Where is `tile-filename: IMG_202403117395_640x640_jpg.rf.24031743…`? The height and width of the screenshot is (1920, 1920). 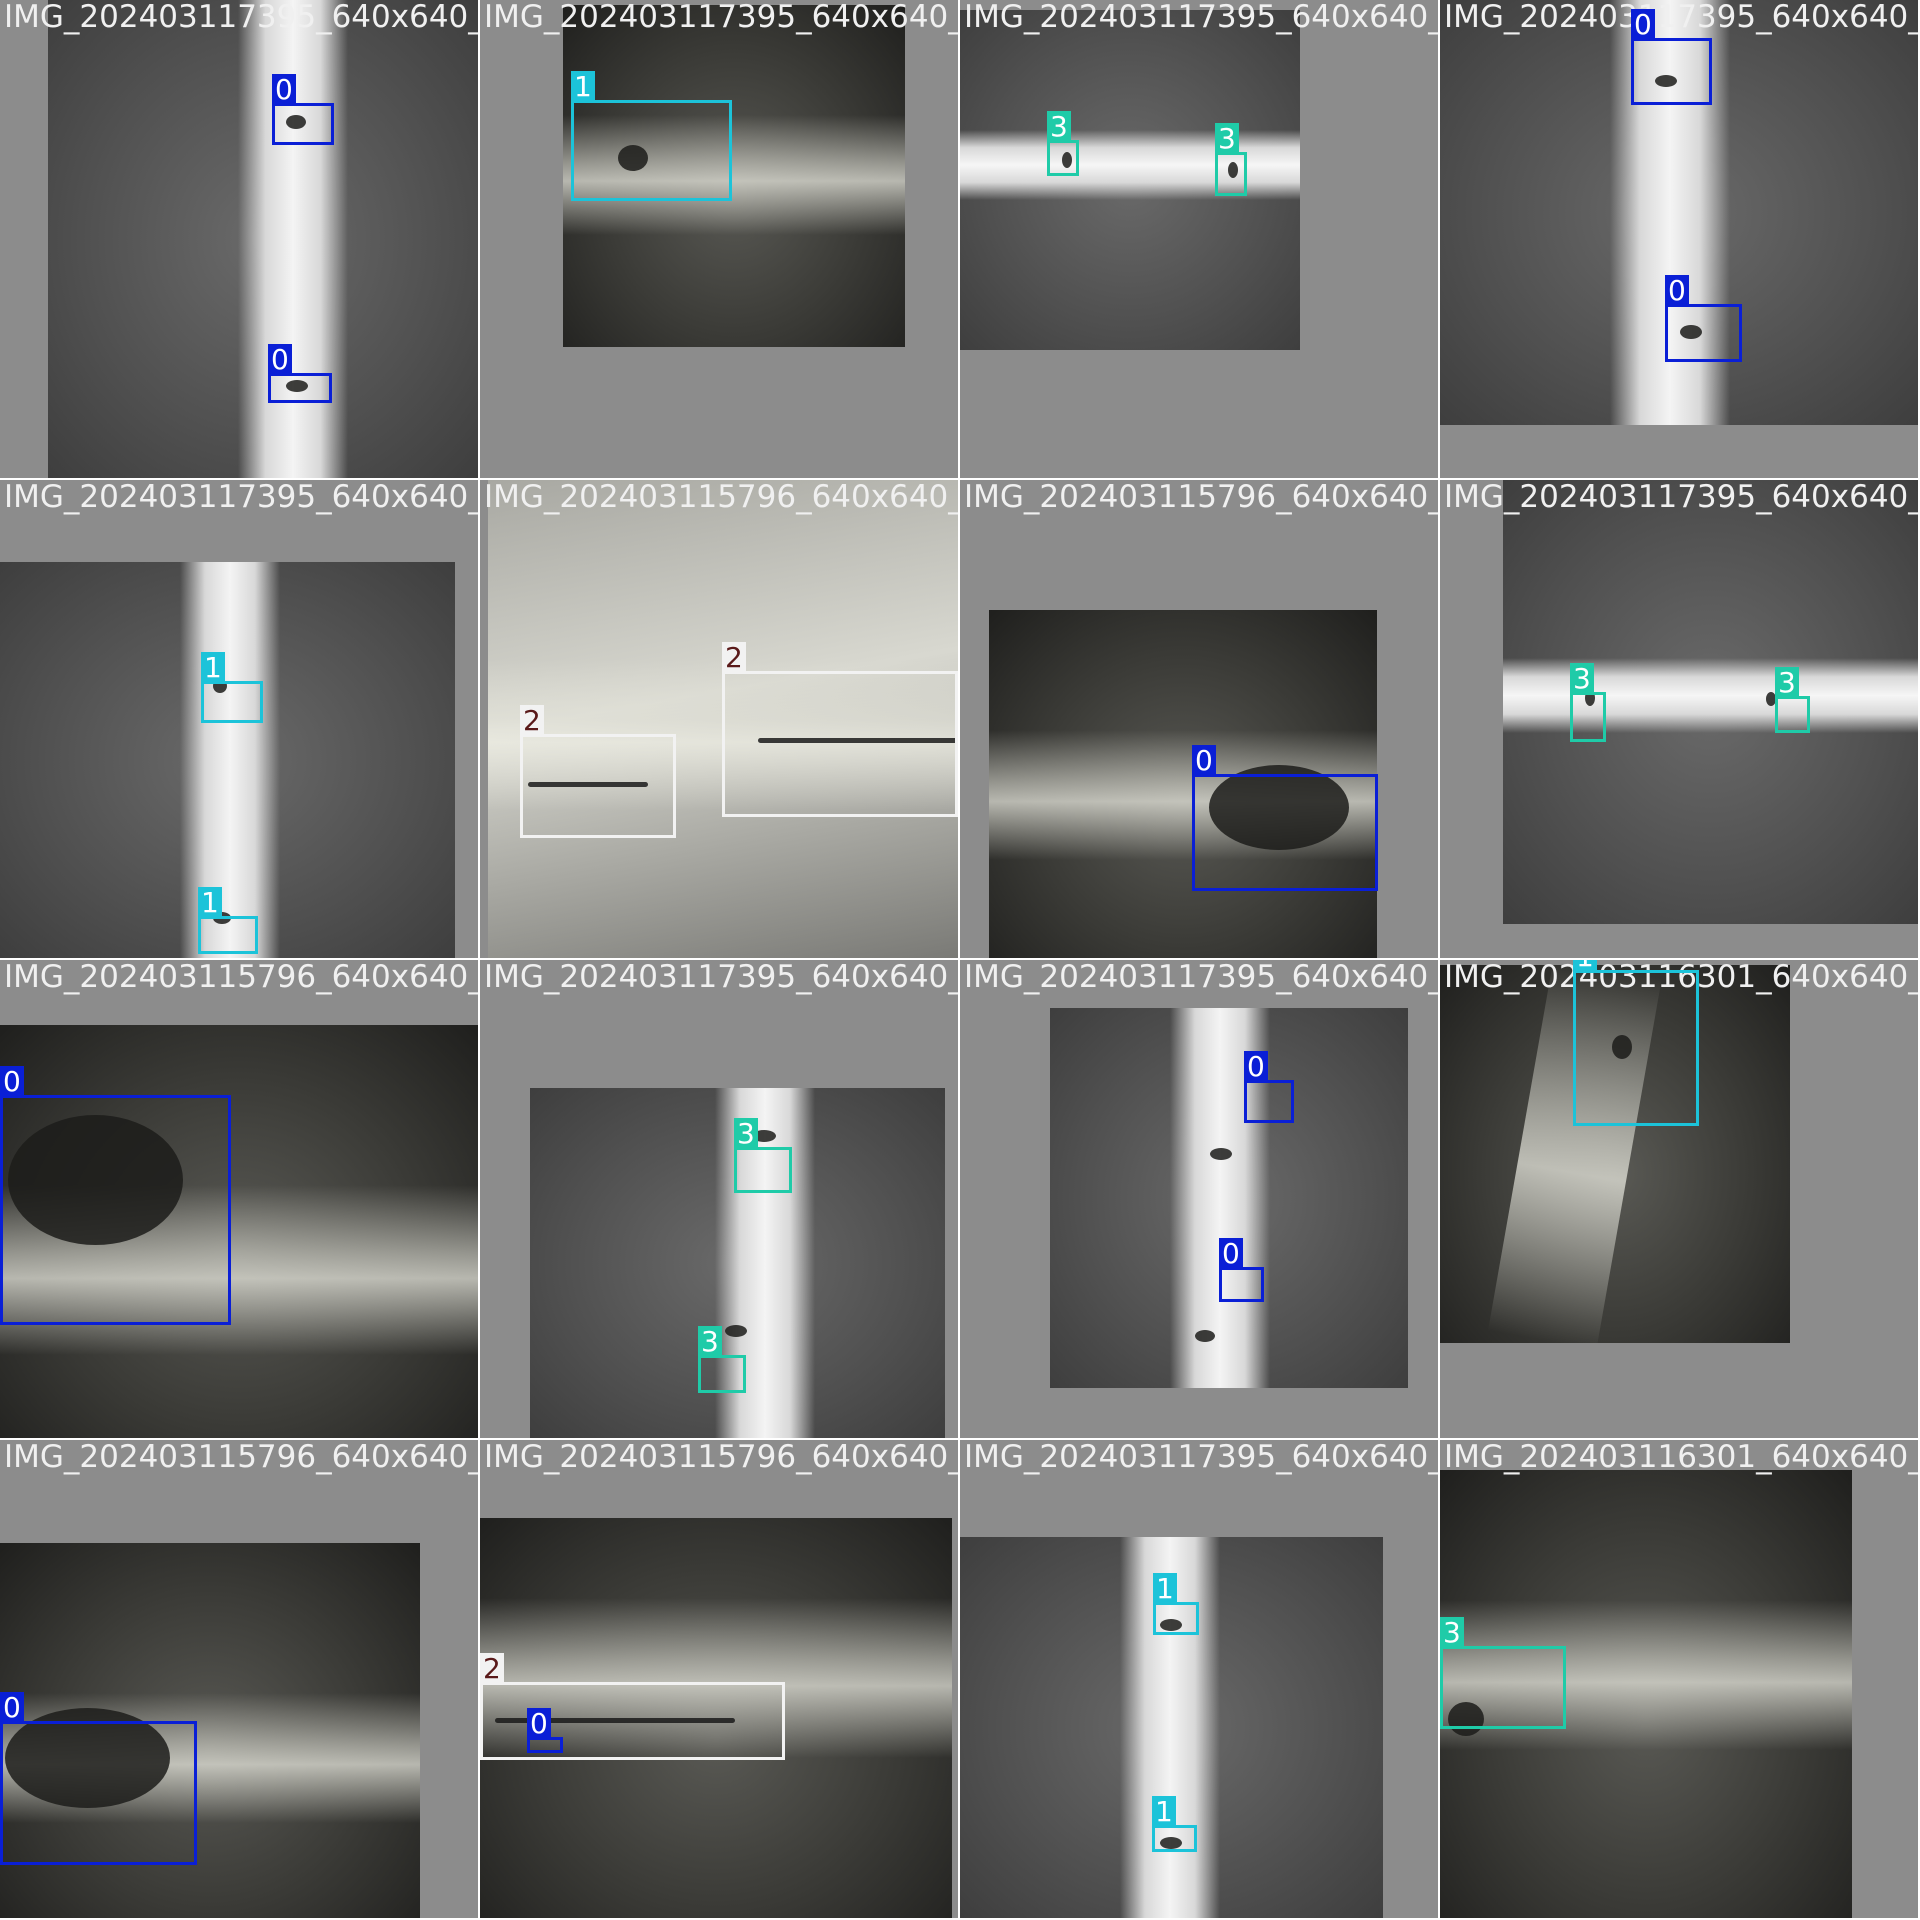 tile-filename: IMG_202403117395_640x640_jpg.rf.24031743… is located at coordinates (1201, 977).